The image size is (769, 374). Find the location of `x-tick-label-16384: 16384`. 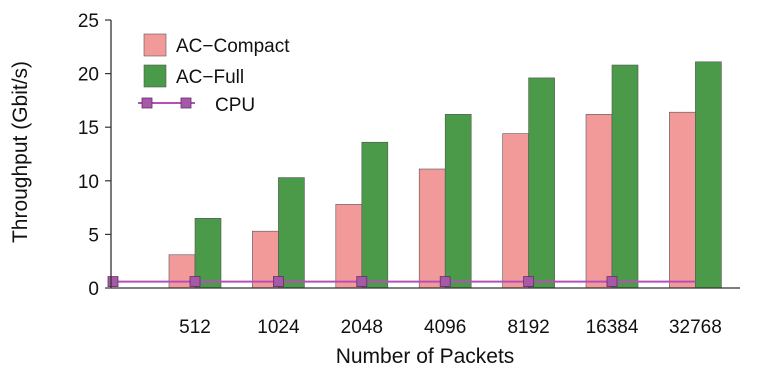

x-tick-label-16384: 16384 is located at coordinates (612, 327).